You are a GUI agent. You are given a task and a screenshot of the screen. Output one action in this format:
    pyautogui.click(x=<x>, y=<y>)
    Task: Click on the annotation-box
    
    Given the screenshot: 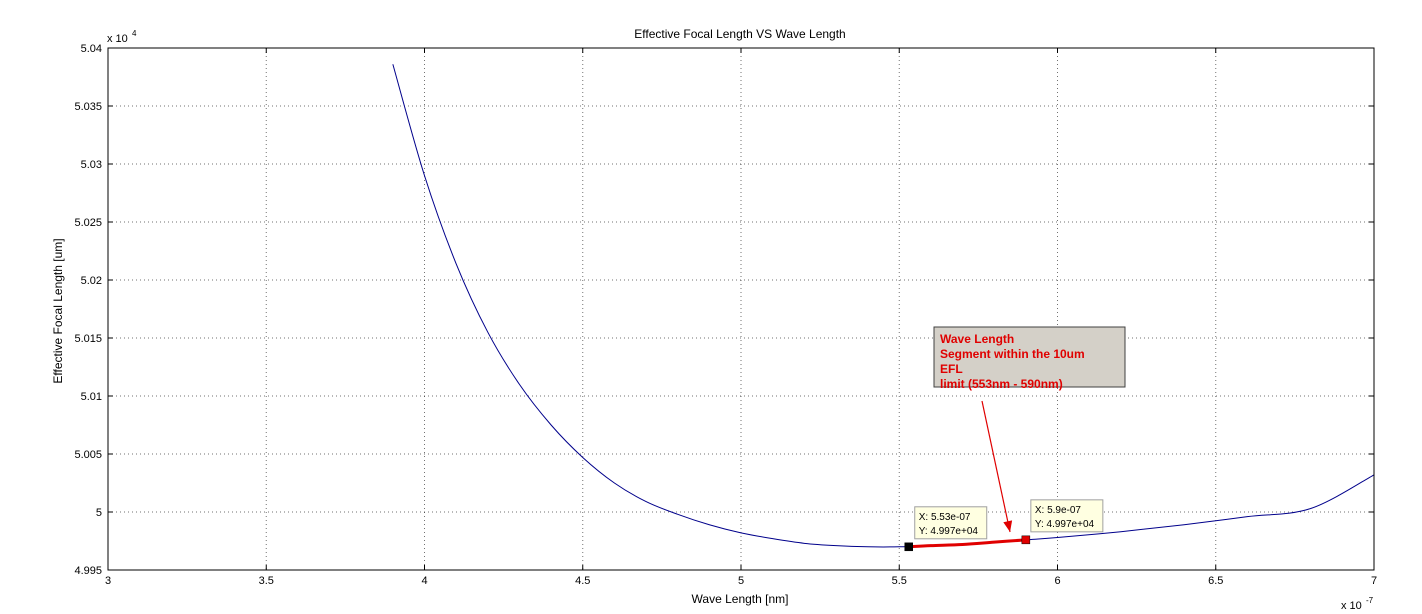 What is the action you would take?
    pyautogui.click(x=1029, y=357)
    